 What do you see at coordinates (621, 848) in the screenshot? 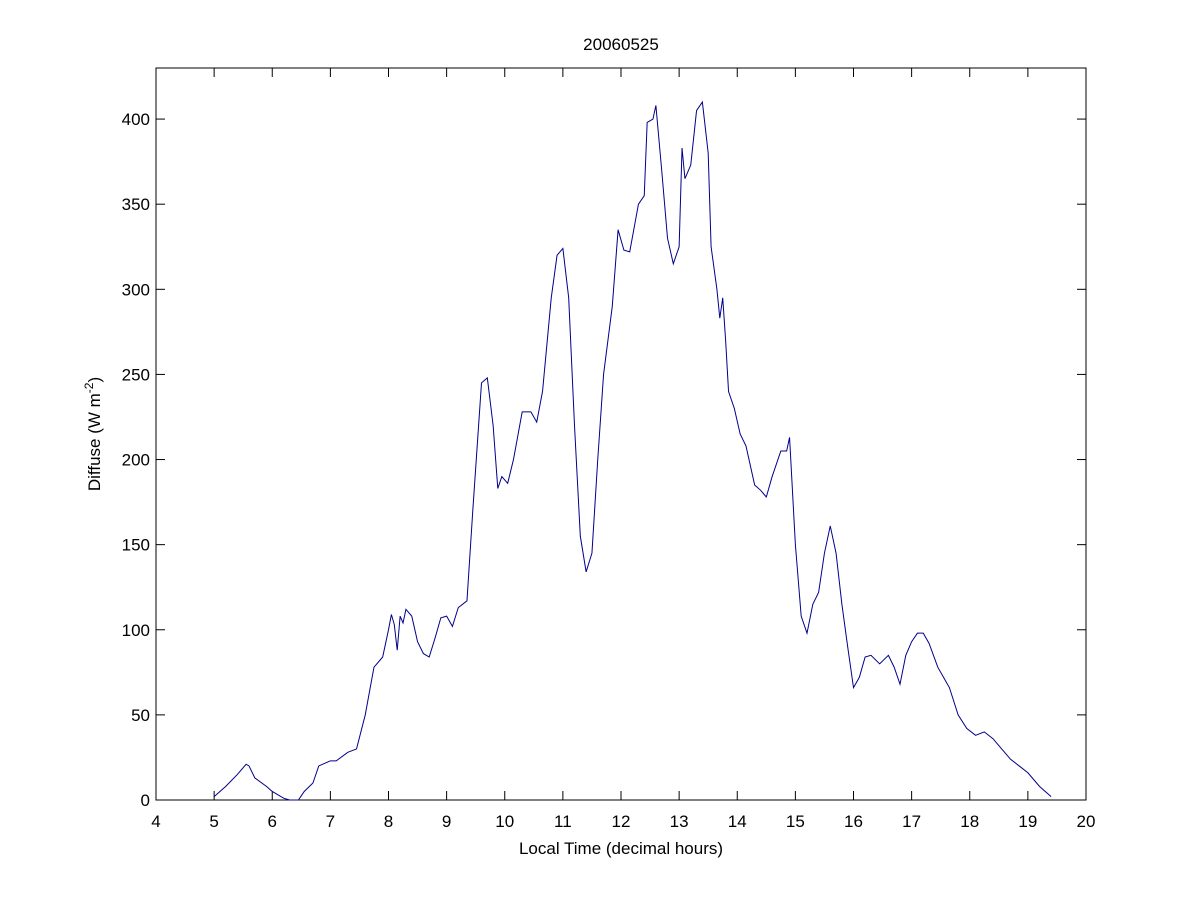
I see `x-axis-label: Local Time (decimal hours)` at bounding box center [621, 848].